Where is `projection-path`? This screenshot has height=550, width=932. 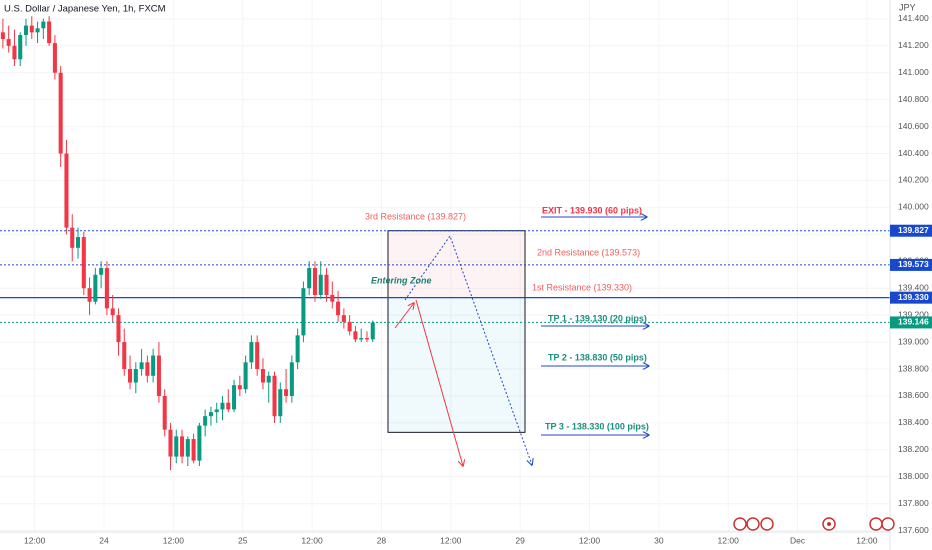 projection-path is located at coordinates (468, 349).